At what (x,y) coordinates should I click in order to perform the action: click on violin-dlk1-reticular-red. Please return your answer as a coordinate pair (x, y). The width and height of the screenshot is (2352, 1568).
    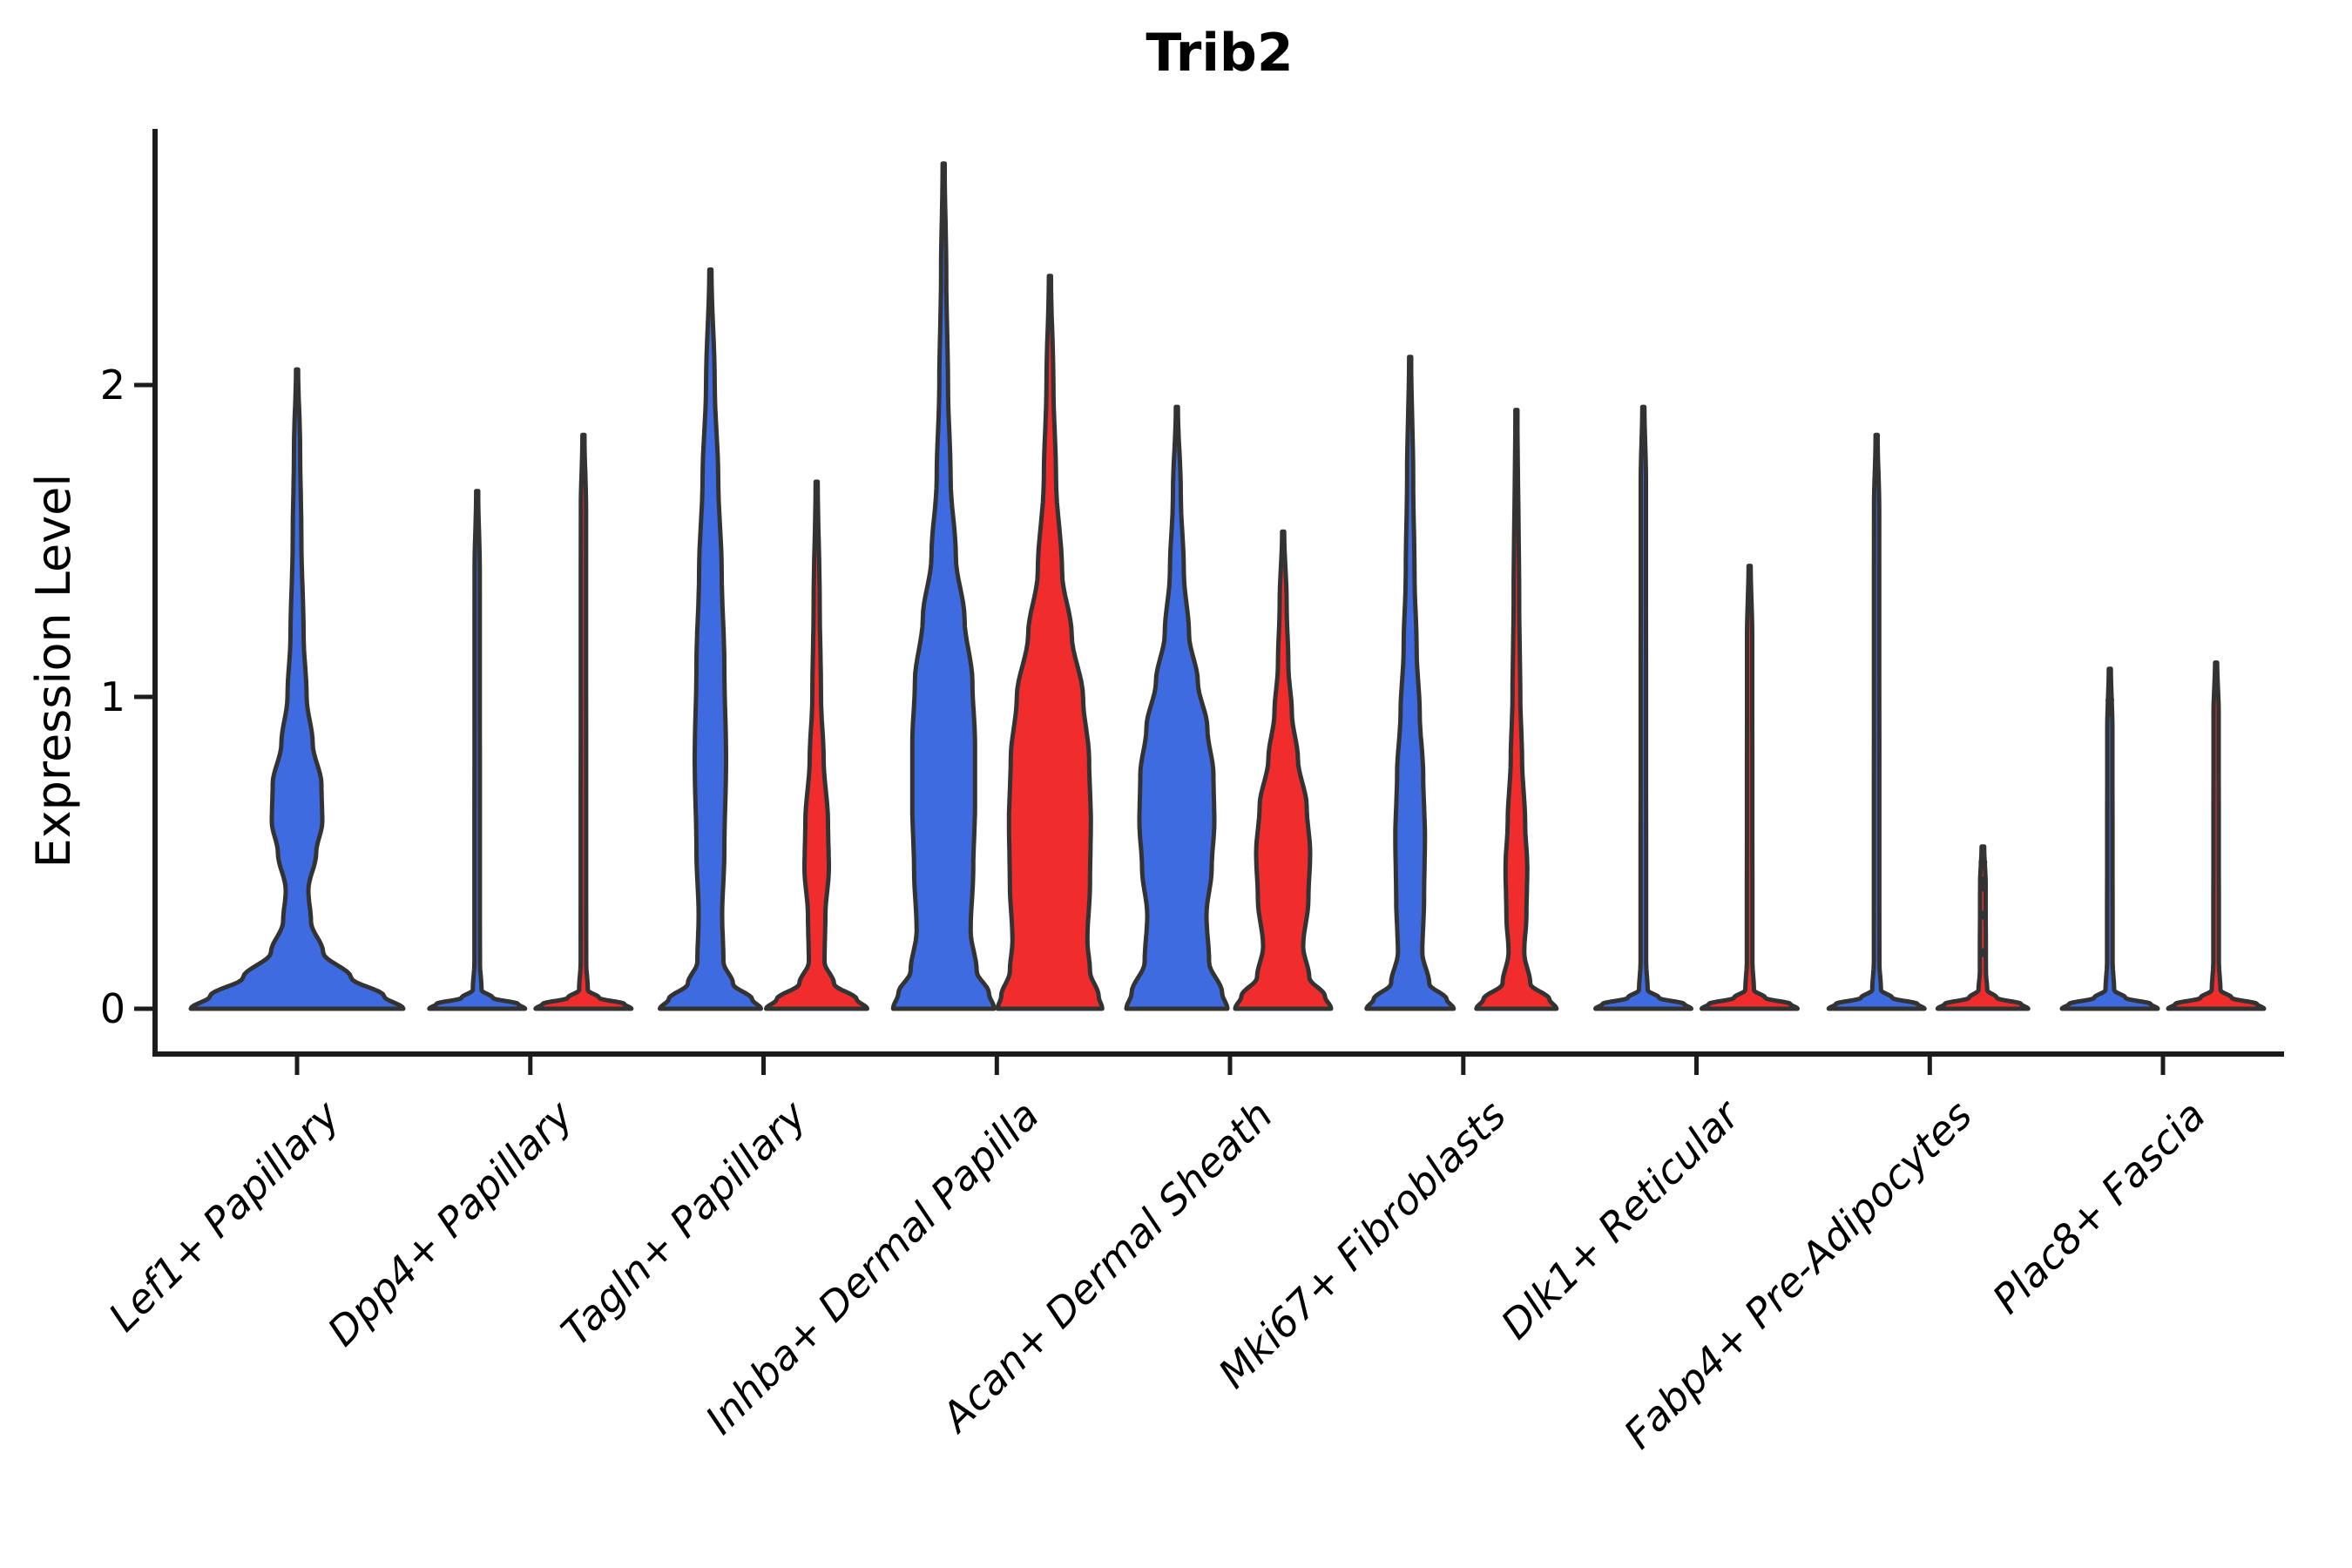
    Looking at the image, I should click on (1750, 787).